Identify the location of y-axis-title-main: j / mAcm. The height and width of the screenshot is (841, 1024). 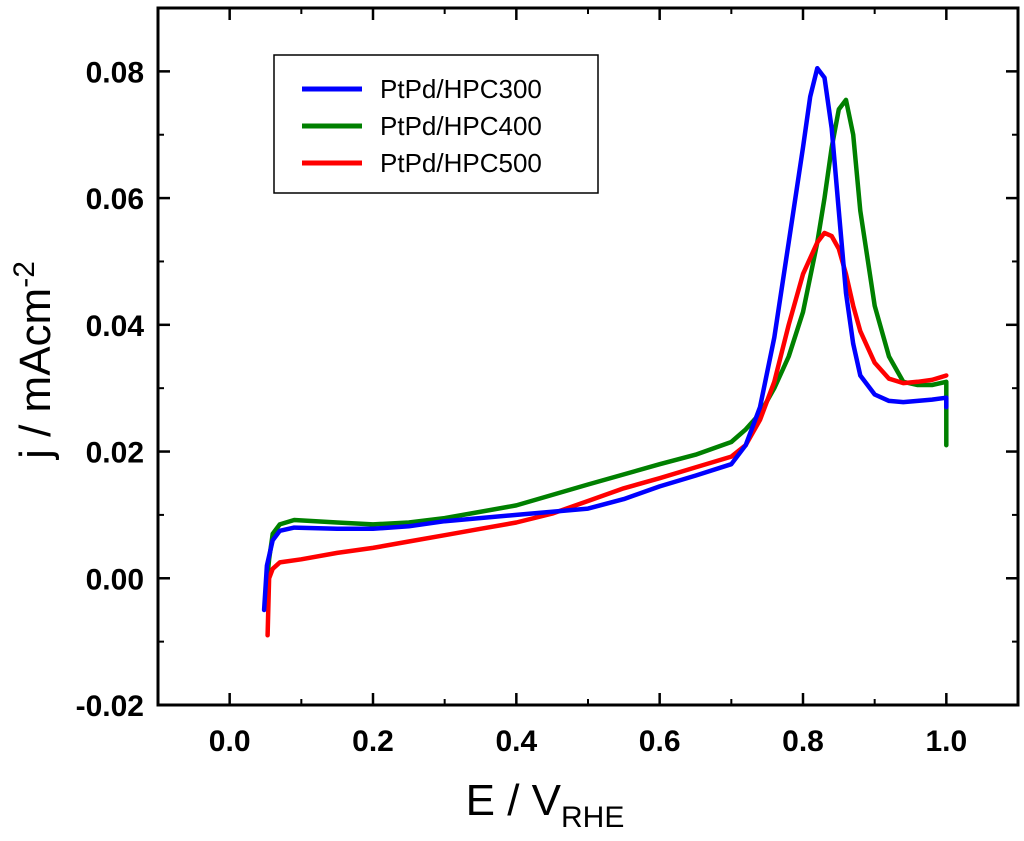
(35, 374).